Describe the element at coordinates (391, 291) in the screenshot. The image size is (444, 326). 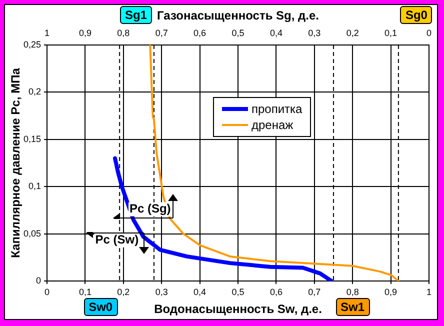
I see `x-tick-label: 0,9` at that location.